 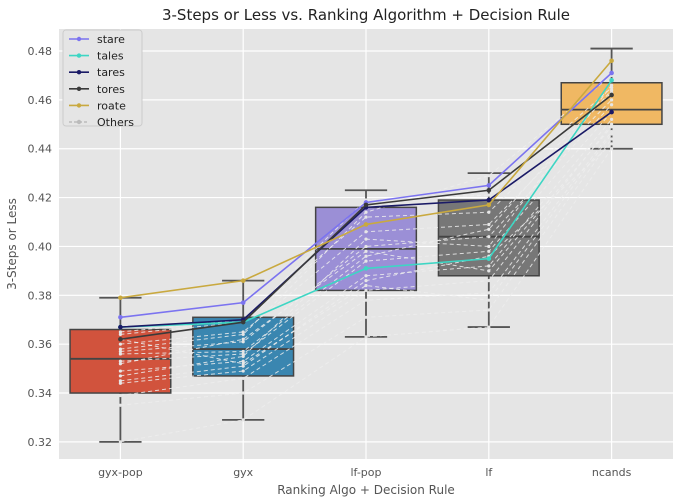 What do you see at coordinates (110, 56) in the screenshot?
I see `legend-label-tales: tales` at bounding box center [110, 56].